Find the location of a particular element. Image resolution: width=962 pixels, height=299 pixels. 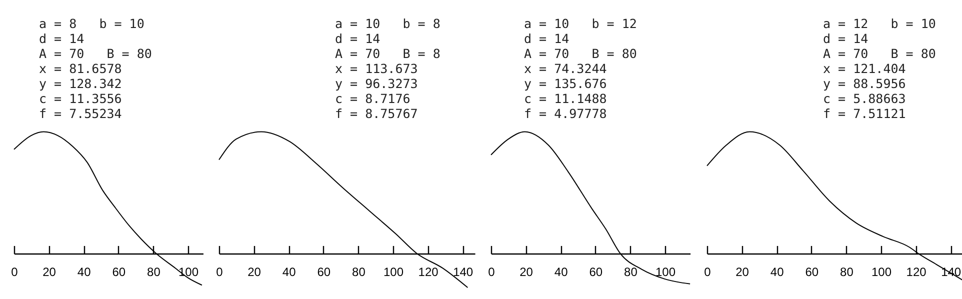

x-tick-label: 140 is located at coordinates (463, 271).